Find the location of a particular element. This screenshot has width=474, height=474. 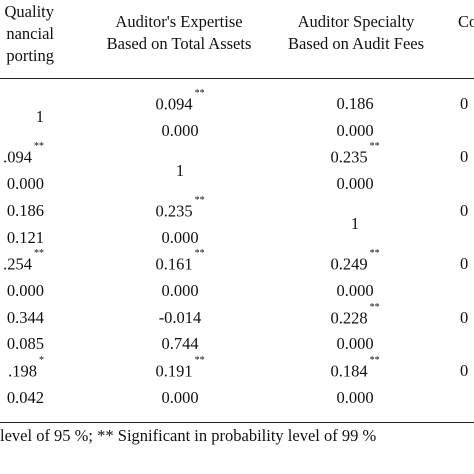

cell-r0-c4: 0 is located at coordinates (464, 103).